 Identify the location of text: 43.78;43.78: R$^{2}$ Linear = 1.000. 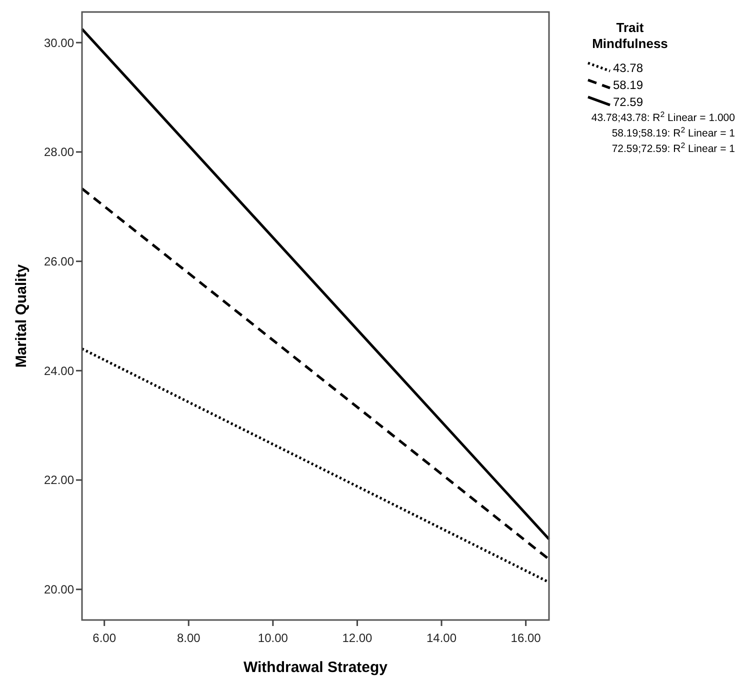
(663, 117).